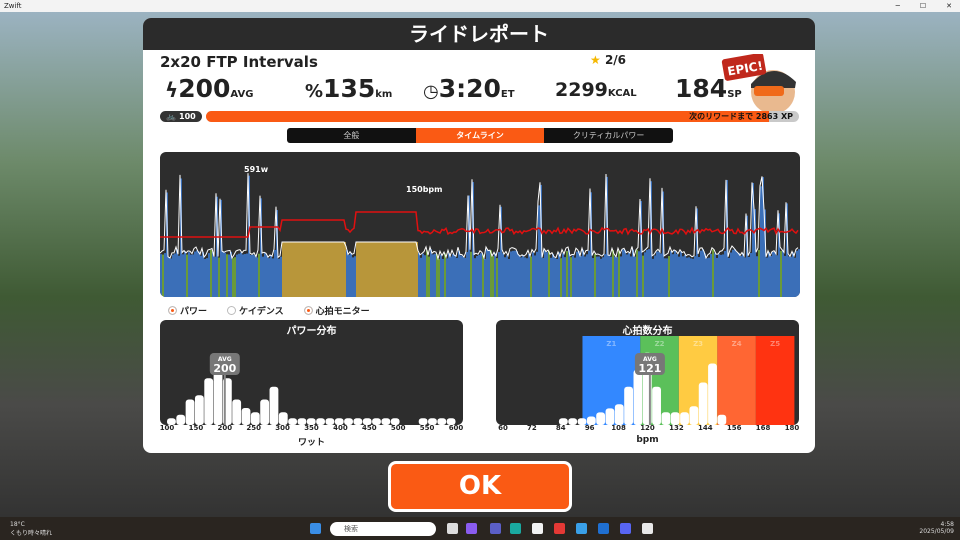 This screenshot has height=540, width=960. Describe the element at coordinates (949, 6) in the screenshot. I see `close-button: ✕` at that location.